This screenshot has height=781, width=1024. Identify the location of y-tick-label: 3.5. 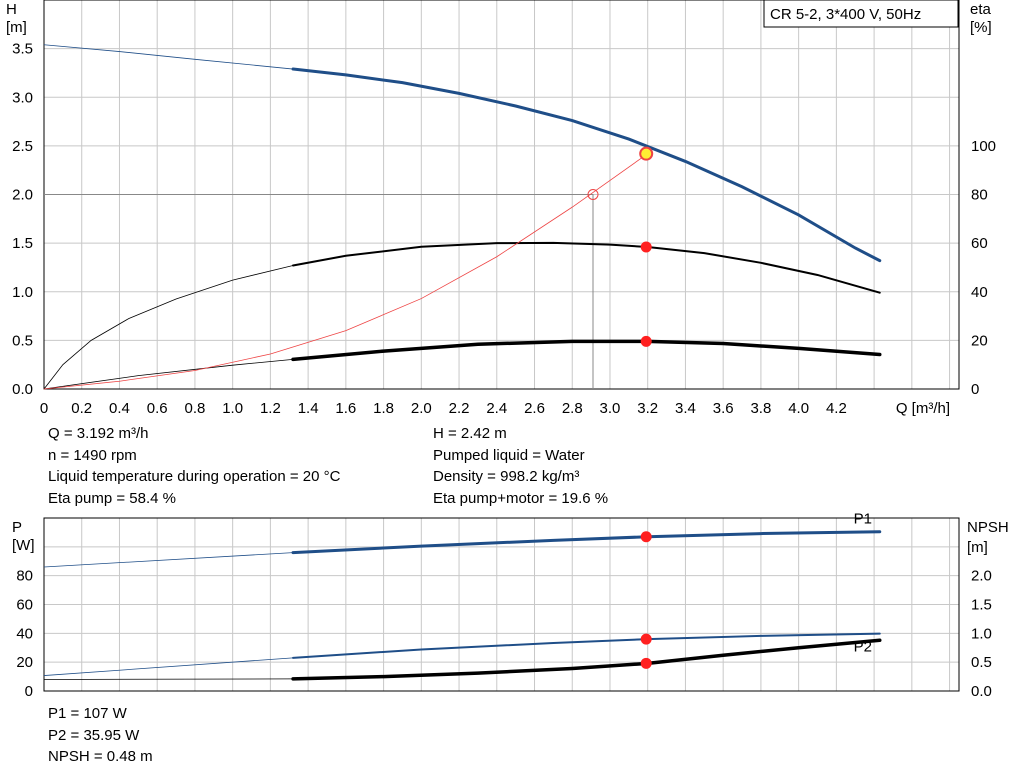
(22, 49).